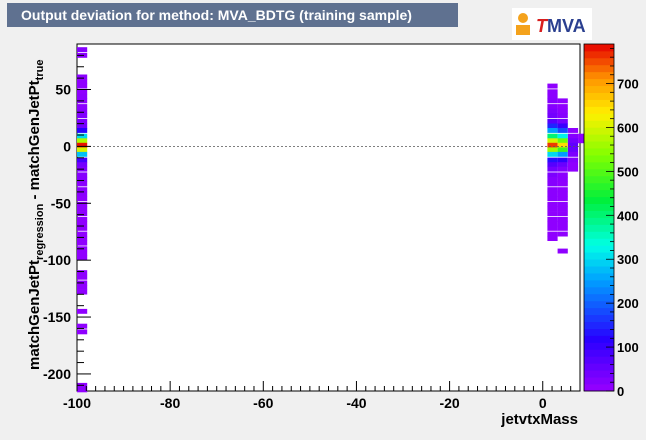  I want to click on y-axis-label-sub2: true, so click(40, 70).